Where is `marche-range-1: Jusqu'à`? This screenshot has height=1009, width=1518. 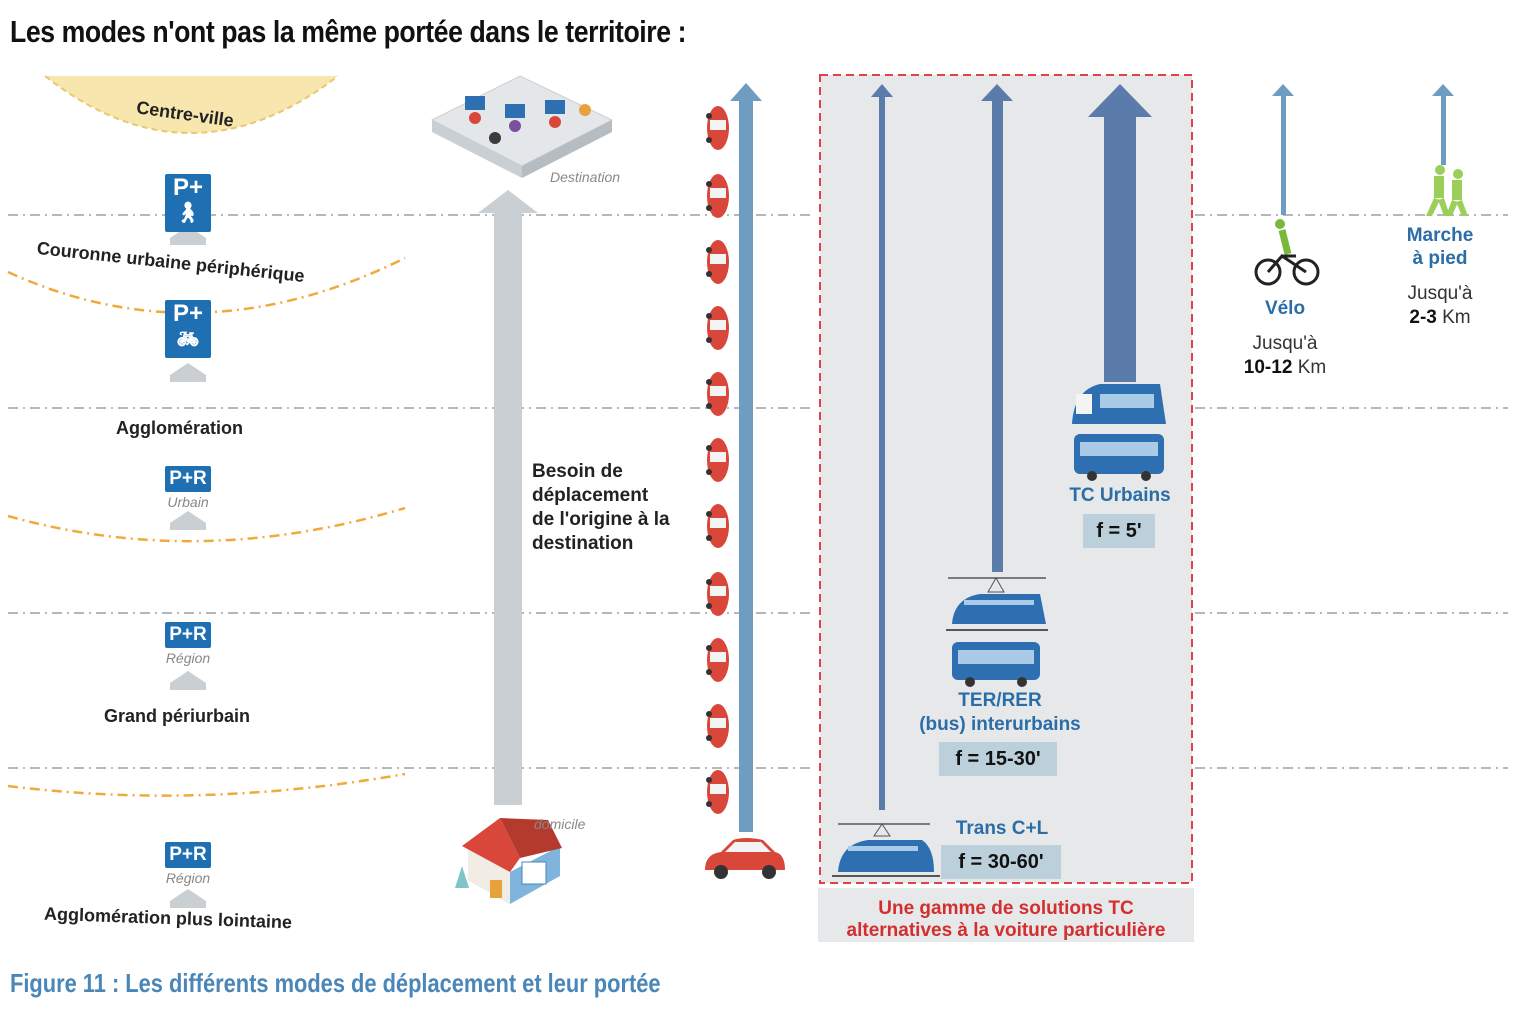 marche-range-1: Jusqu'à is located at coordinates (1440, 293).